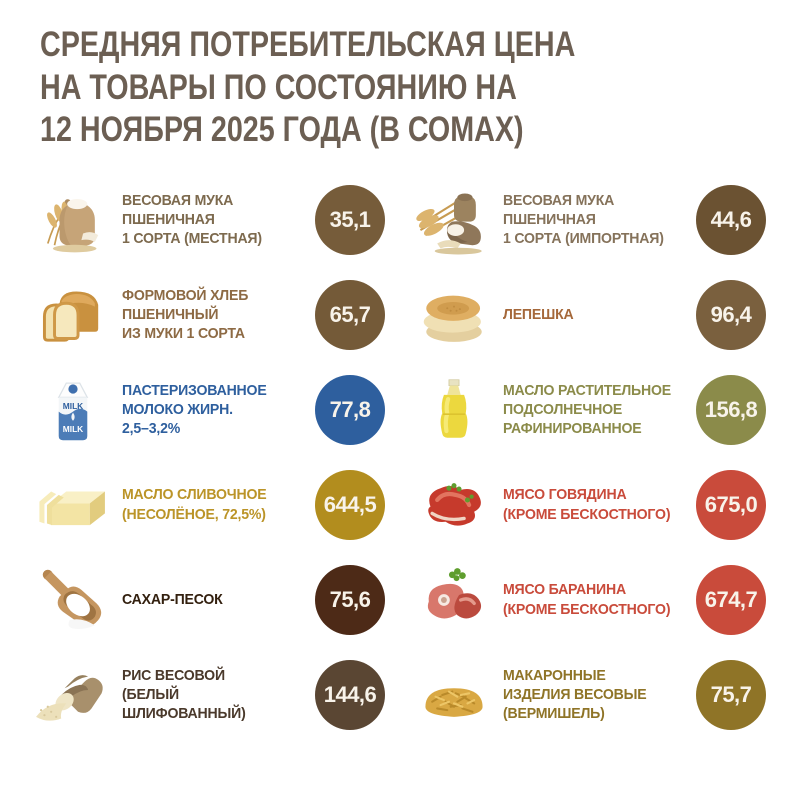 Image resolution: width=800 pixels, height=800 pixels. I want to click on item-sugar: САХАР-ПЕСОК 75,6, so click(207, 599).